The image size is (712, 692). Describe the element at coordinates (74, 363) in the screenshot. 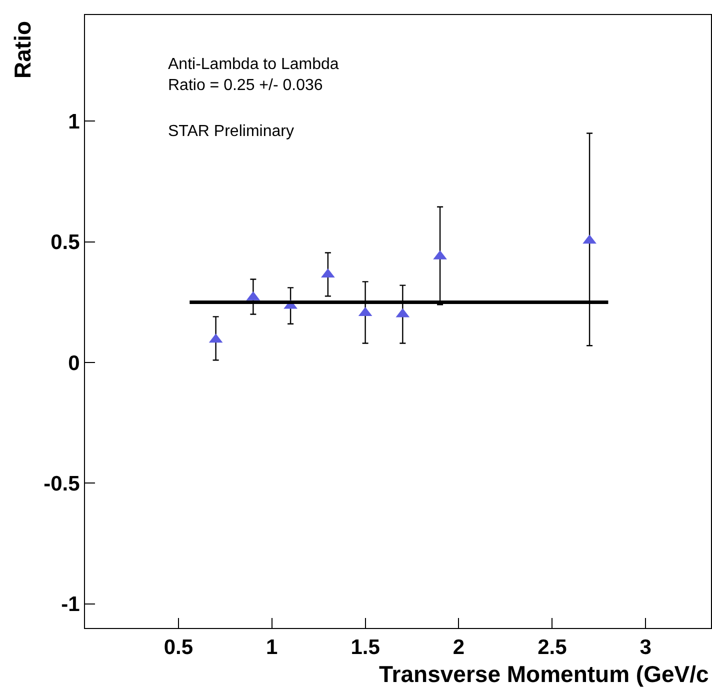

I see `y-tick-label: 0` at that location.